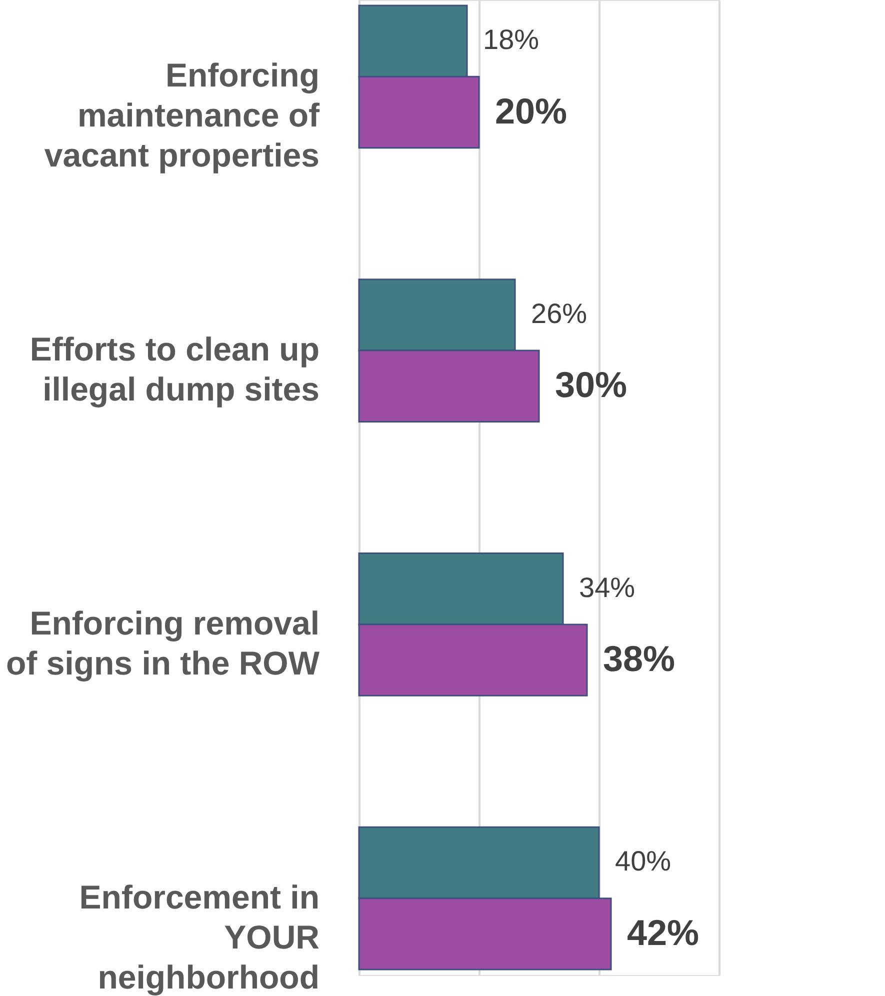 Image resolution: width=885 pixels, height=996 pixels. What do you see at coordinates (559, 313) in the screenshot?
I see `data-label: 26%` at bounding box center [559, 313].